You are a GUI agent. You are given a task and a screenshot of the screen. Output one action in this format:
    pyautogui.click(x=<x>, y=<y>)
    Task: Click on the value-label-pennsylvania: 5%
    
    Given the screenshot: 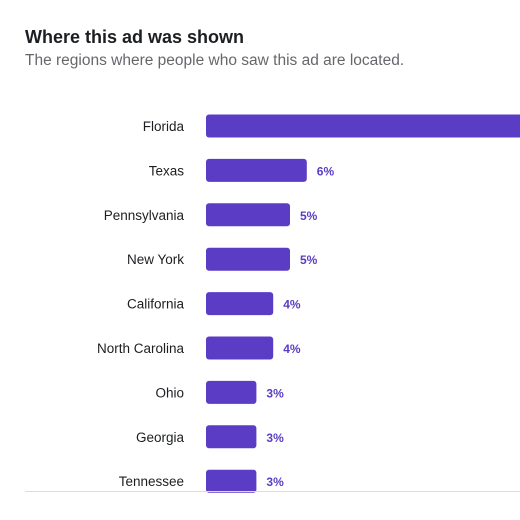 What is the action you would take?
    pyautogui.click(x=309, y=216)
    